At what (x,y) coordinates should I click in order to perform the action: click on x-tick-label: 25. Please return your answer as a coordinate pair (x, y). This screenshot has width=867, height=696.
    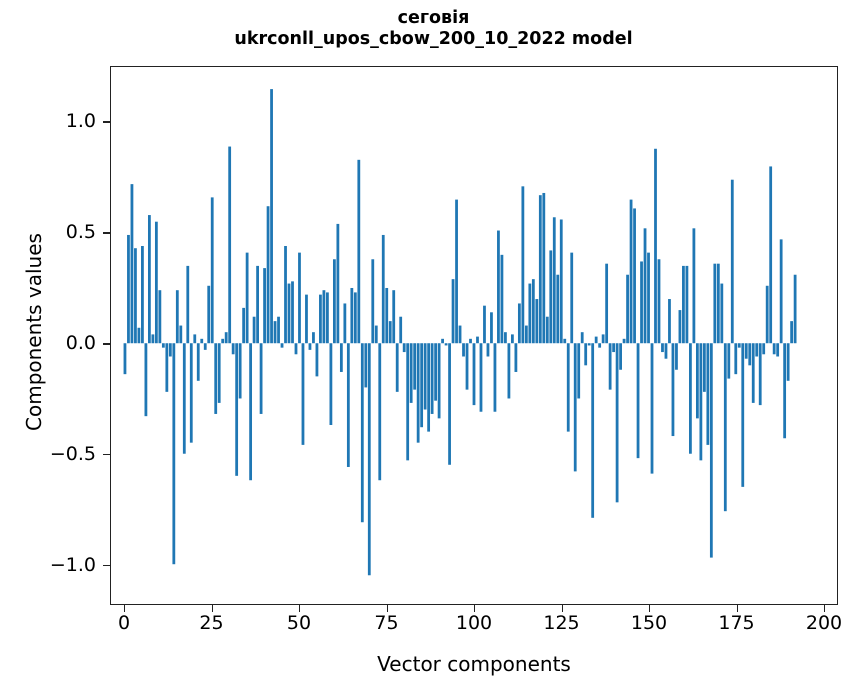
    Looking at the image, I should click on (211, 623).